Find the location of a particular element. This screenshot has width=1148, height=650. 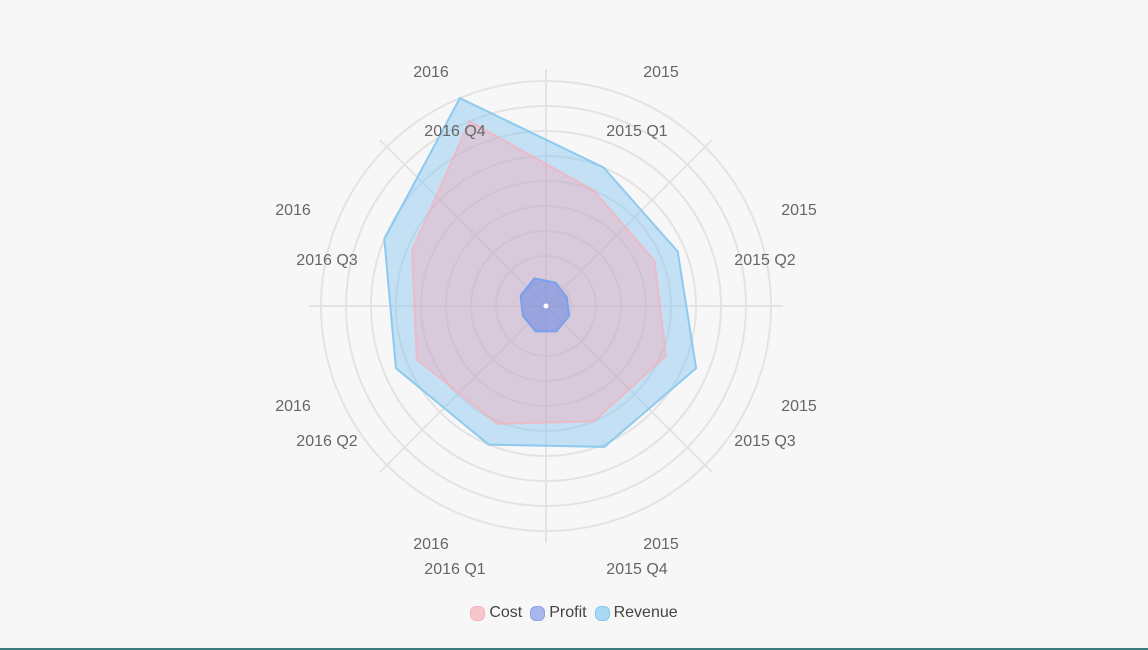

axis-label-quarter-7: 2016 Q4 is located at coordinates (454, 131).